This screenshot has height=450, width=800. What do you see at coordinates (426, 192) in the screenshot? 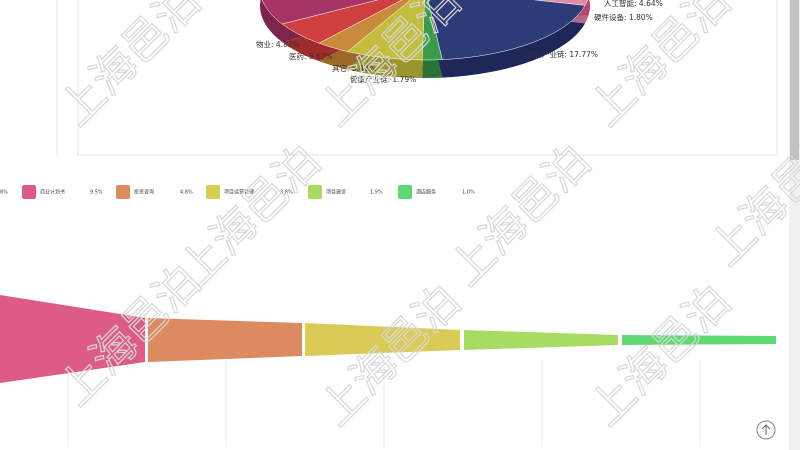
I see `legend-label: 酒店服务` at bounding box center [426, 192].